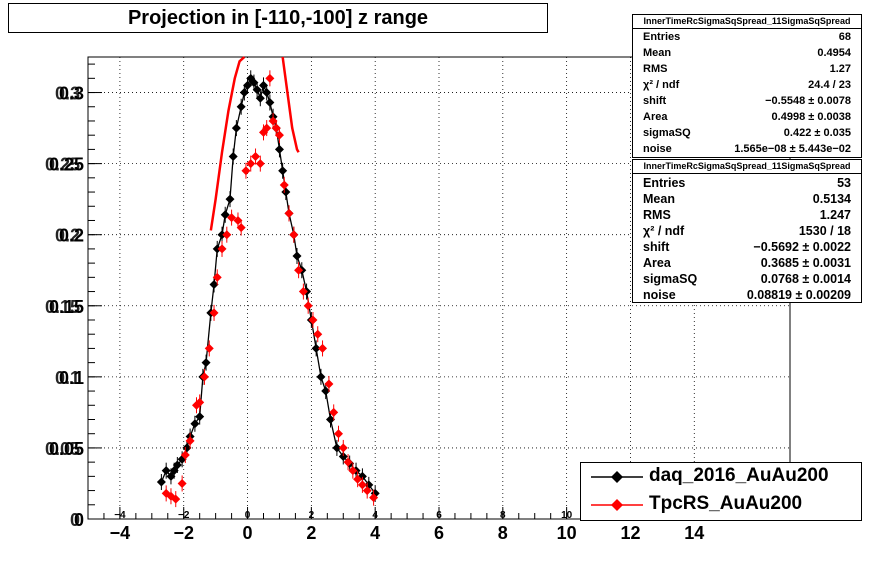 The height and width of the screenshot is (578, 878). Describe the element at coordinates (71, 236) in the screenshot. I see `y-tick-label: 0.2` at that location.